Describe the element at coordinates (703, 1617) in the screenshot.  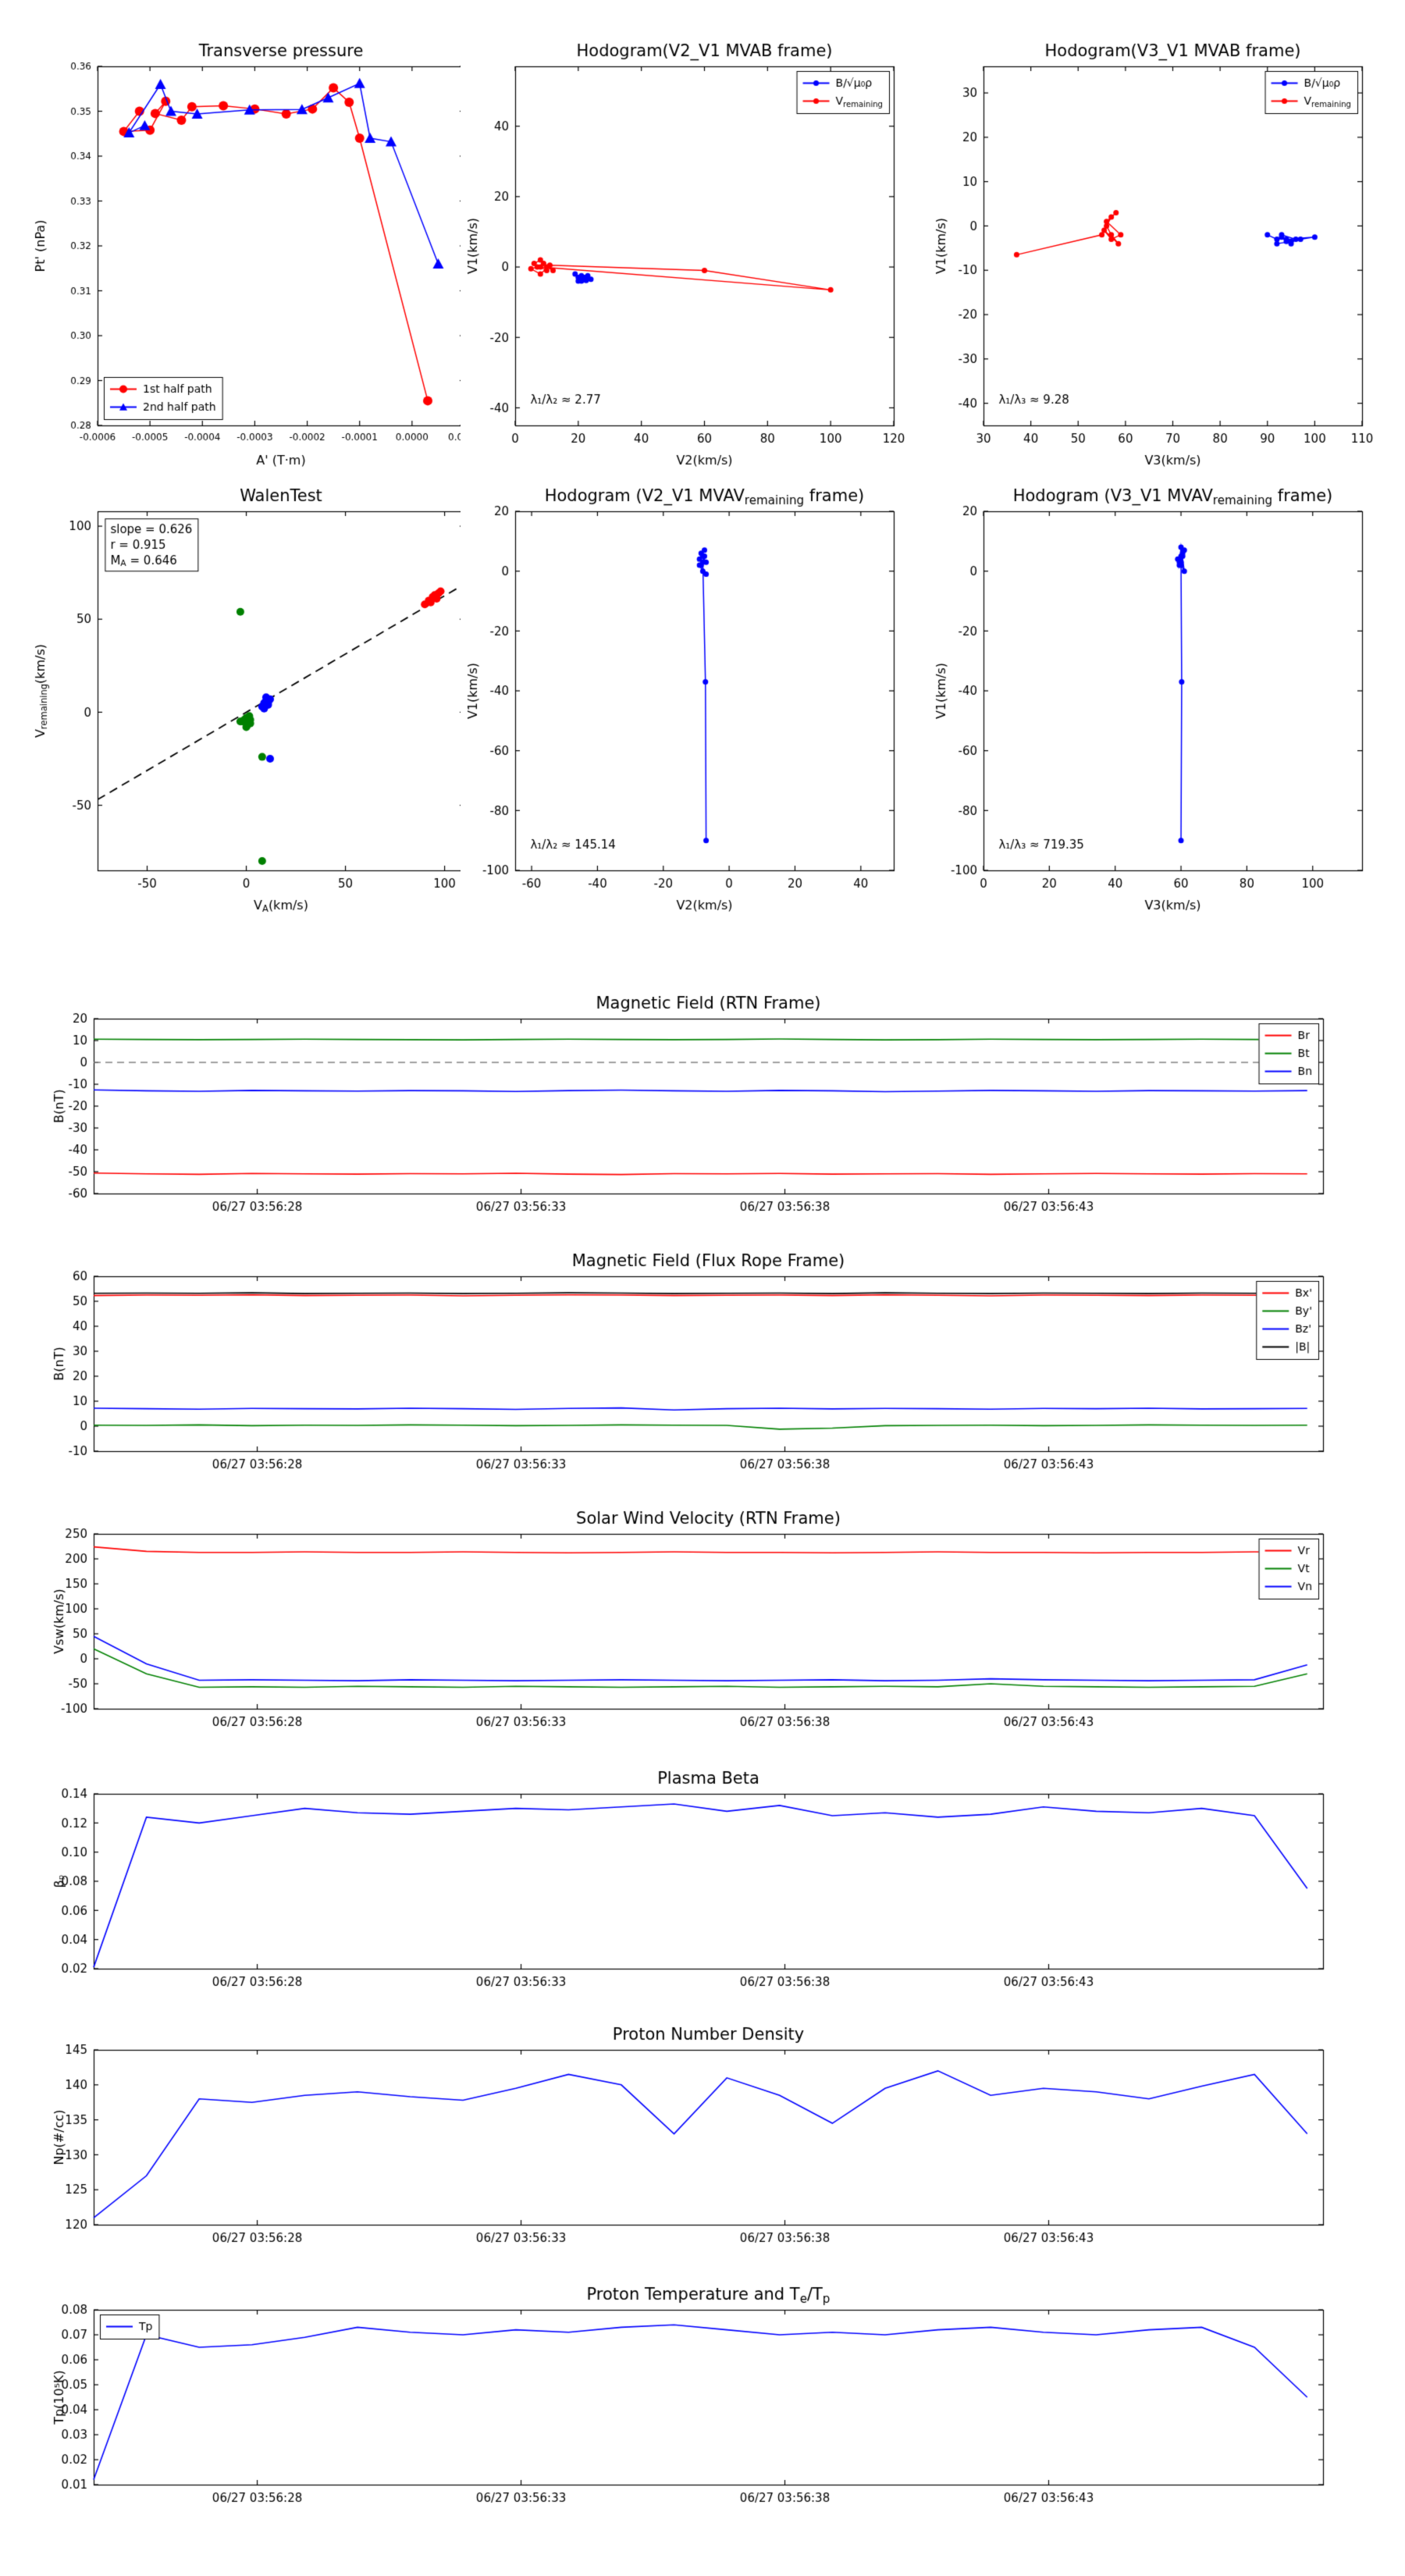
I see `chart-solar-wind-velocity` at that location.